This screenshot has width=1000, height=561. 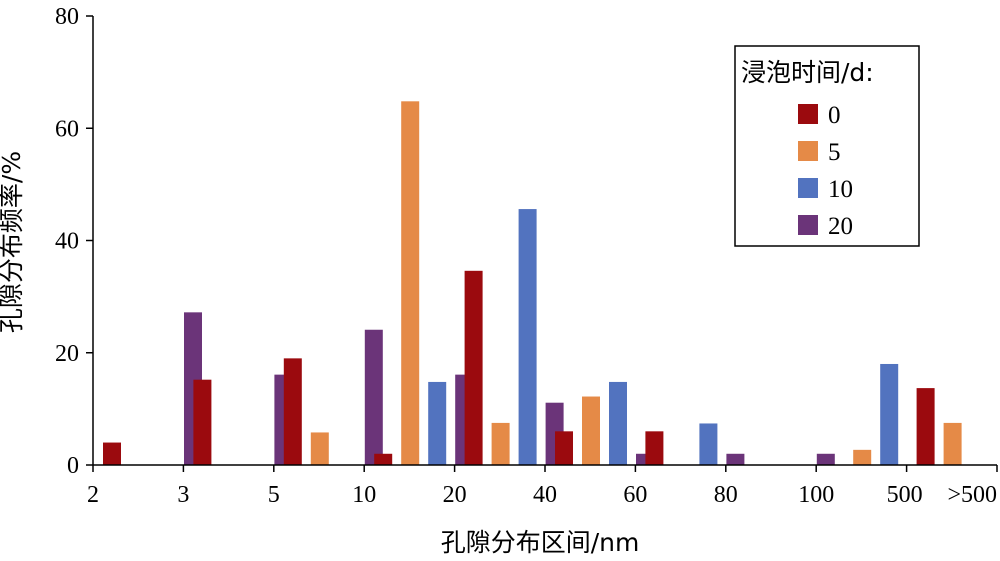 I want to click on x-tick-label: 100, so click(x=816, y=495).